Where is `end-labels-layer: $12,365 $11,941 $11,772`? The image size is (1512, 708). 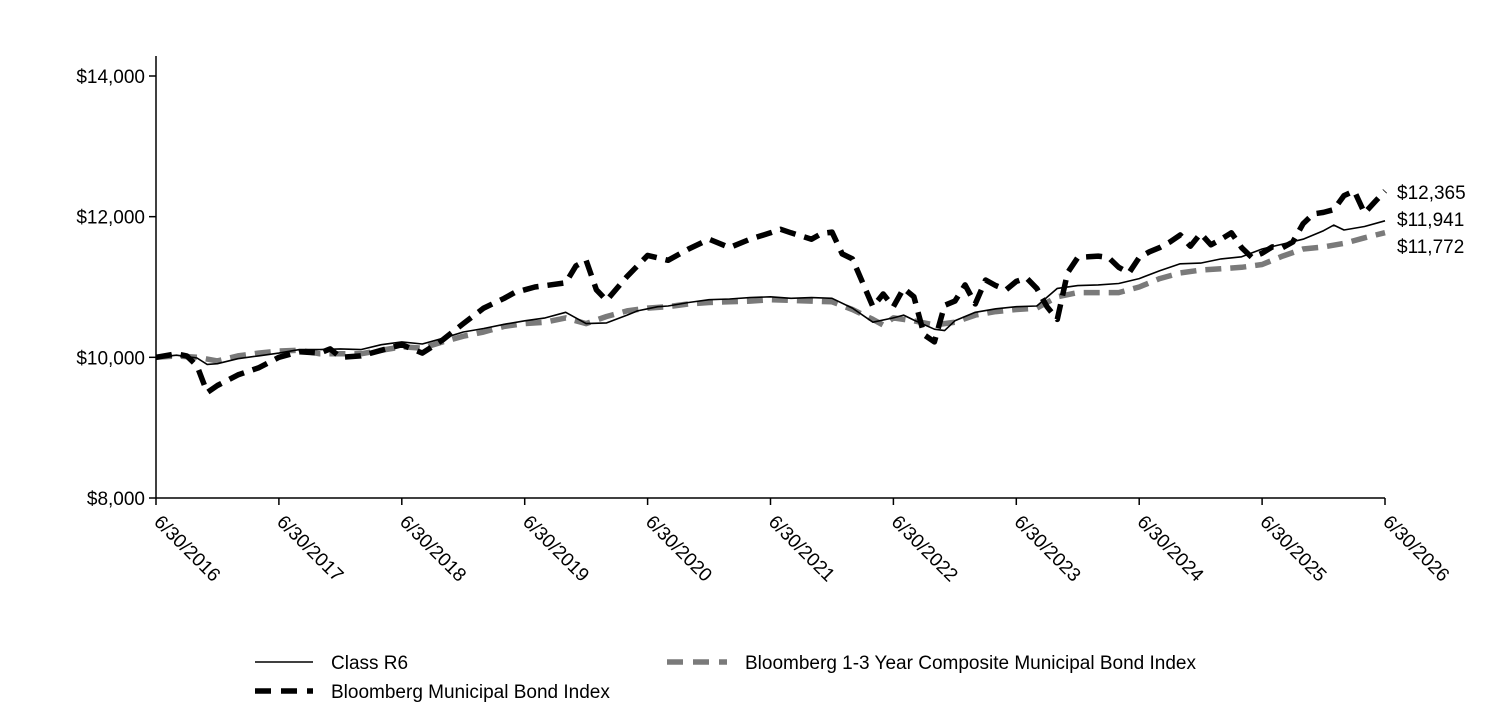
end-labels-layer: $12,365 $11,941 $11,772 is located at coordinates (1431, 220).